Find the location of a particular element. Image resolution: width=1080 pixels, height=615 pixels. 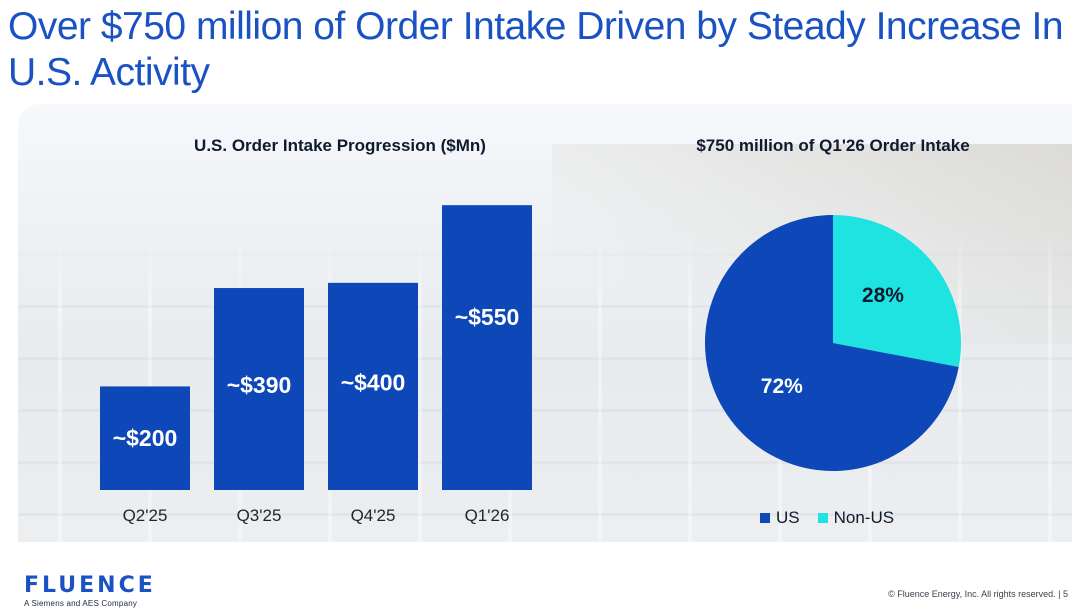

bar-value-label-1: ~$390 is located at coordinates (259, 385).